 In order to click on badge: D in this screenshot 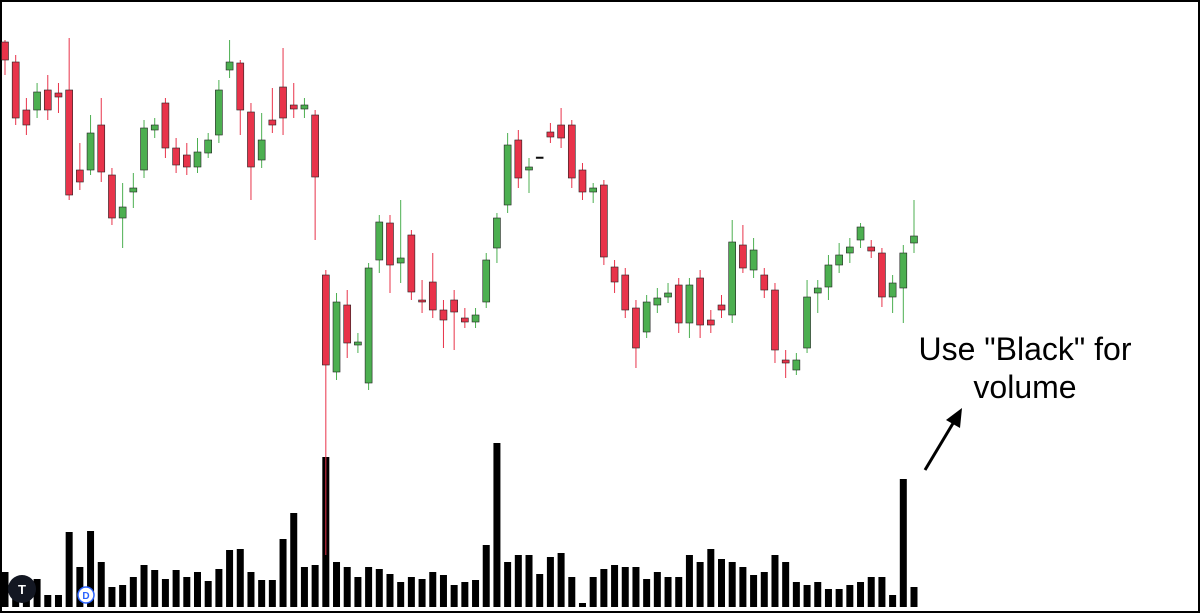, I will do `click(85, 596)`.